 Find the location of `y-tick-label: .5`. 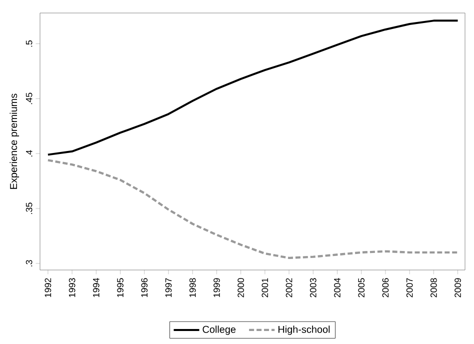

y-tick-label: .5 is located at coordinates (29, 43).